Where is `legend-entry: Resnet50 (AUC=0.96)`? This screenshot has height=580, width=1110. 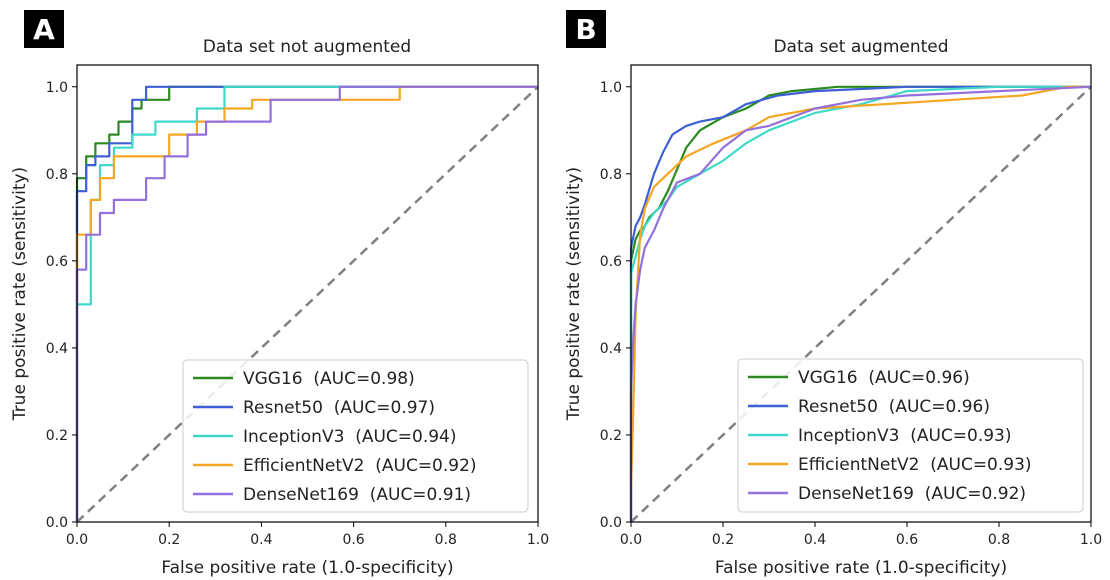 legend-entry: Resnet50 (AUC=0.96) is located at coordinates (894, 407).